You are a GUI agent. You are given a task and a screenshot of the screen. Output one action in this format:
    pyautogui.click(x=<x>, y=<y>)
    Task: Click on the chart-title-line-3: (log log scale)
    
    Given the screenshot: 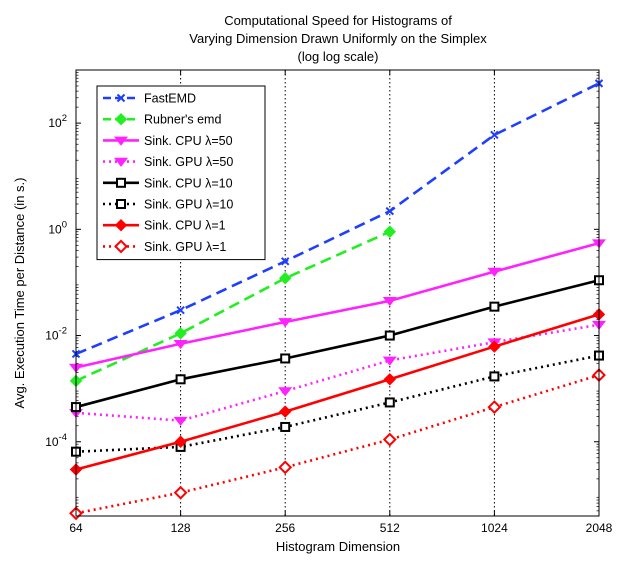 What is the action you would take?
    pyautogui.click(x=338, y=56)
    